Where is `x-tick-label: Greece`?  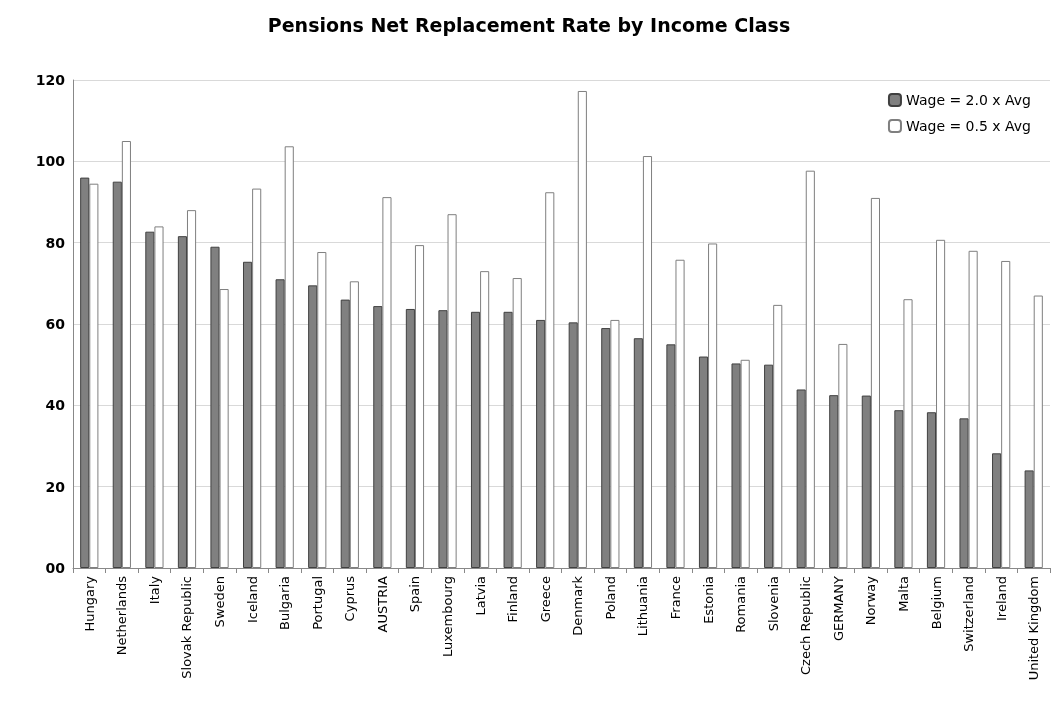
x-tick-label: Greece is located at coordinates (545, 599).